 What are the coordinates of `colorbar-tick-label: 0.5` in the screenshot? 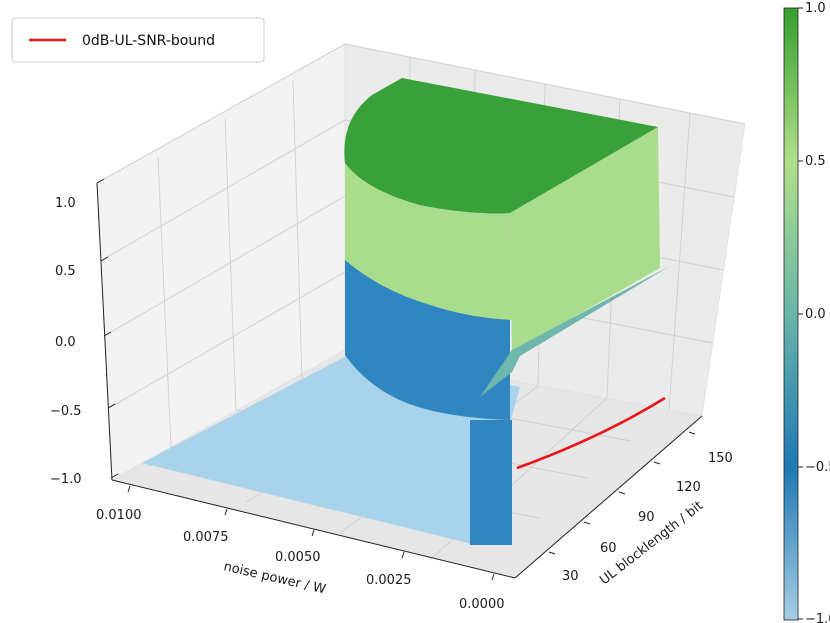 It's located at (815, 161).